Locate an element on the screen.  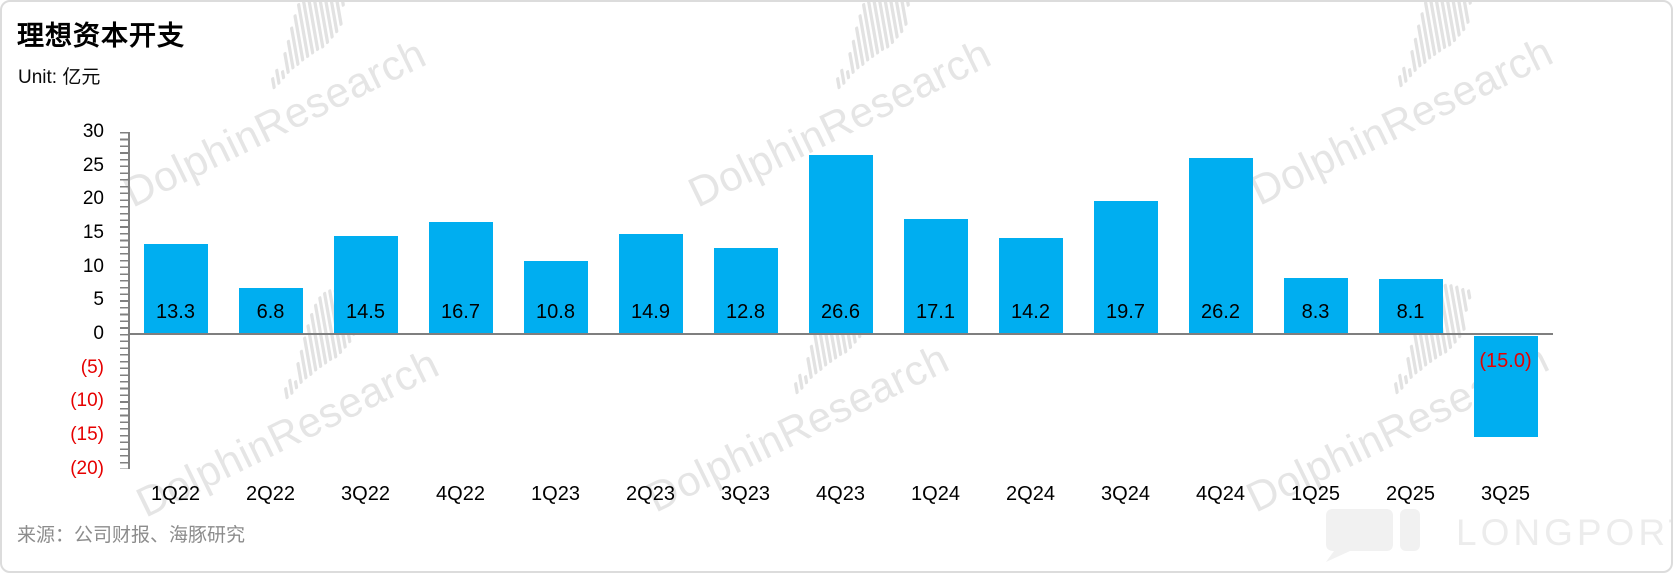
x-axis-label: 1Q24 is located at coordinates (935, 494).